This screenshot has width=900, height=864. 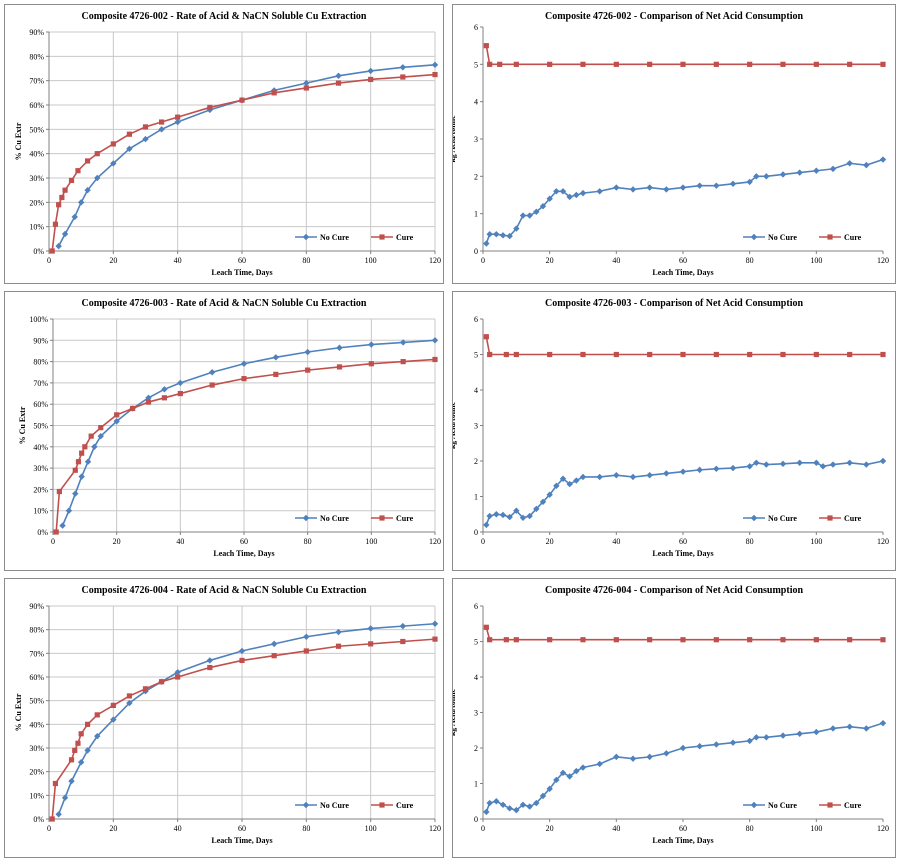 I want to click on y-tick-label: 60%, so click(x=40, y=404).